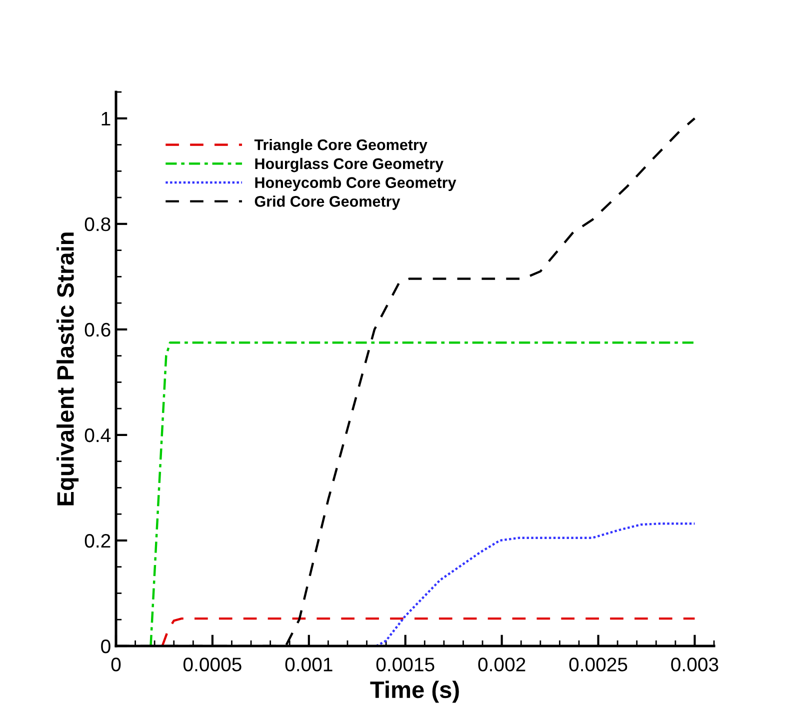 The height and width of the screenshot is (724, 812). Describe the element at coordinates (414, 691) in the screenshot. I see `x-axis-title: Time (s)` at that location.